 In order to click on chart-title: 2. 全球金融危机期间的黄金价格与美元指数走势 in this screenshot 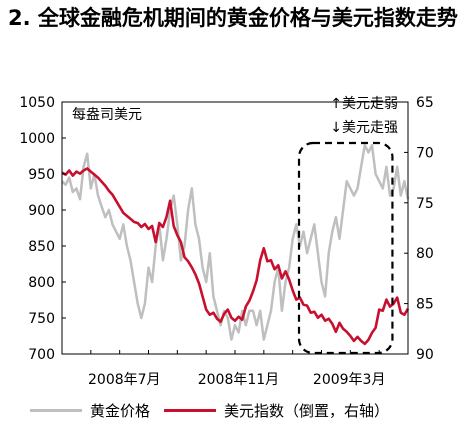, I will do `click(233, 18)`.